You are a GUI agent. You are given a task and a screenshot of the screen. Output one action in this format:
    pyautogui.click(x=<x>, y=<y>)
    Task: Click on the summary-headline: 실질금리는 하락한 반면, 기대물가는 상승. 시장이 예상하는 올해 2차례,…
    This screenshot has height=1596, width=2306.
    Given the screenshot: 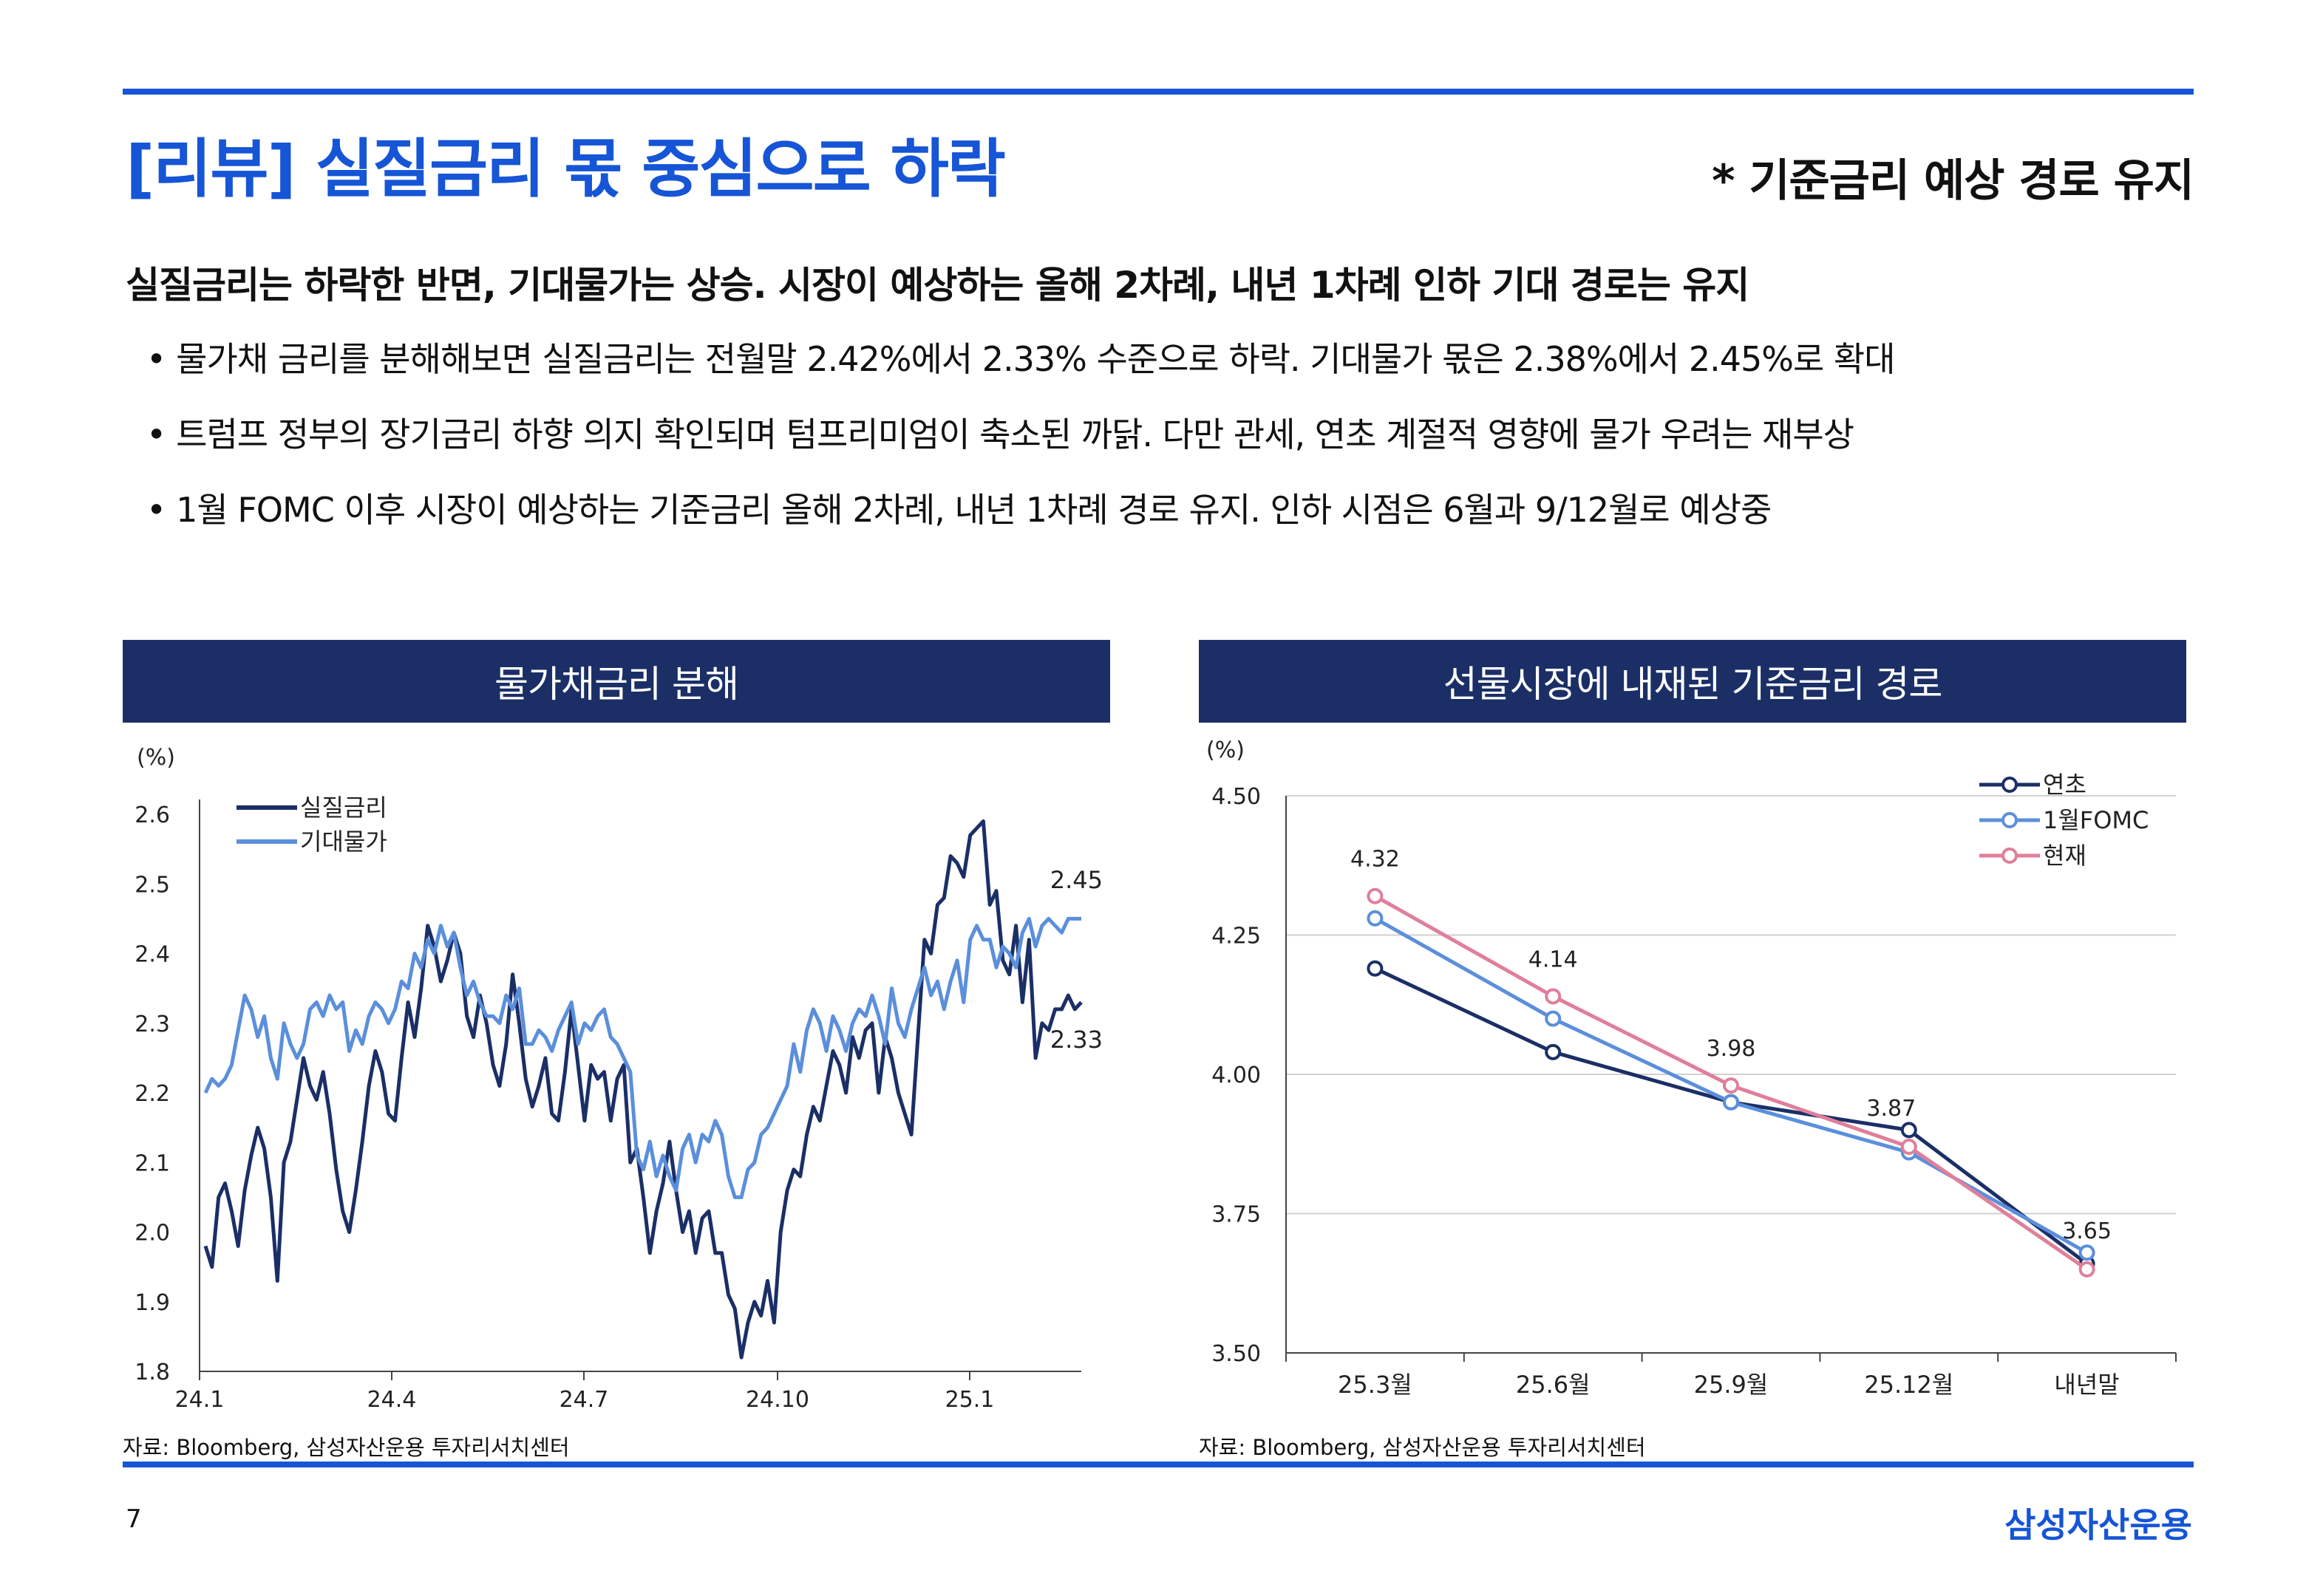 What is the action you would take?
    pyautogui.click(x=937, y=285)
    